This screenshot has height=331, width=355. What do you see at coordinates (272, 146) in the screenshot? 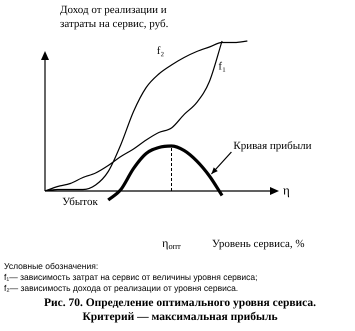
I see `text: Кривая прибыли` at bounding box center [272, 146].